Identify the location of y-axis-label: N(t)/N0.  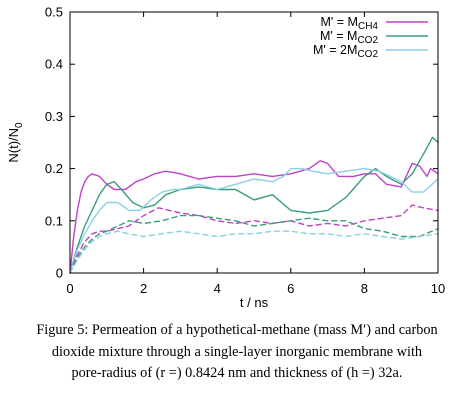
(15, 142).